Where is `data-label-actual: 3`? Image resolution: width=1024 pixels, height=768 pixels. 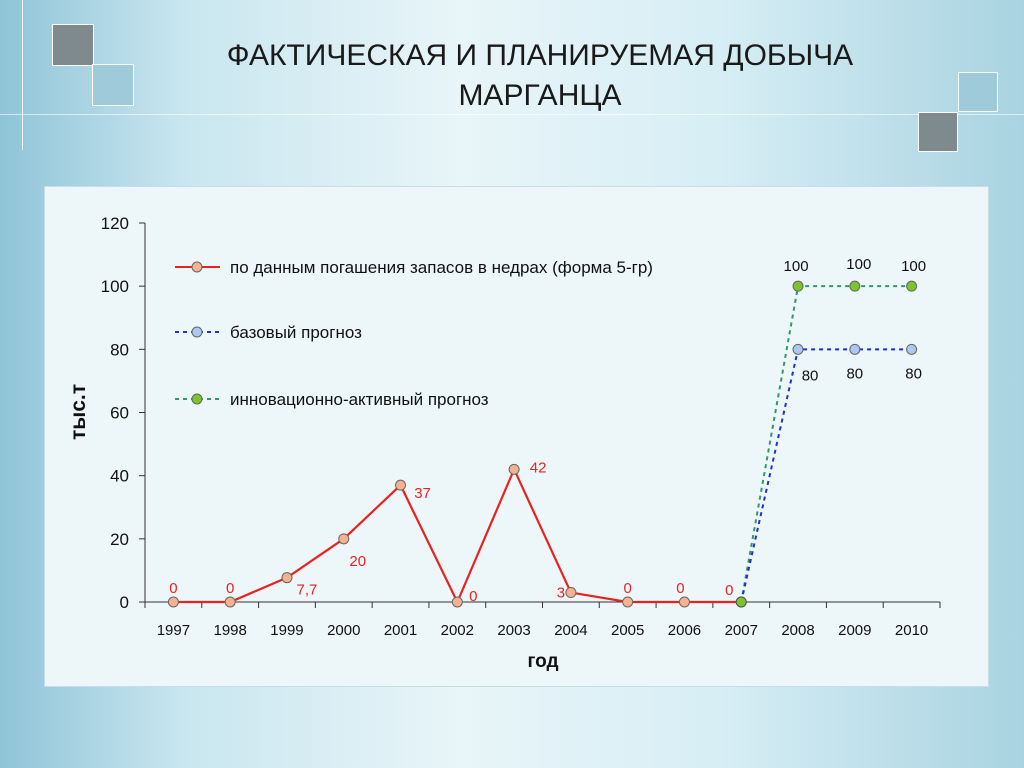
data-label-actual: 3 is located at coordinates (561, 593).